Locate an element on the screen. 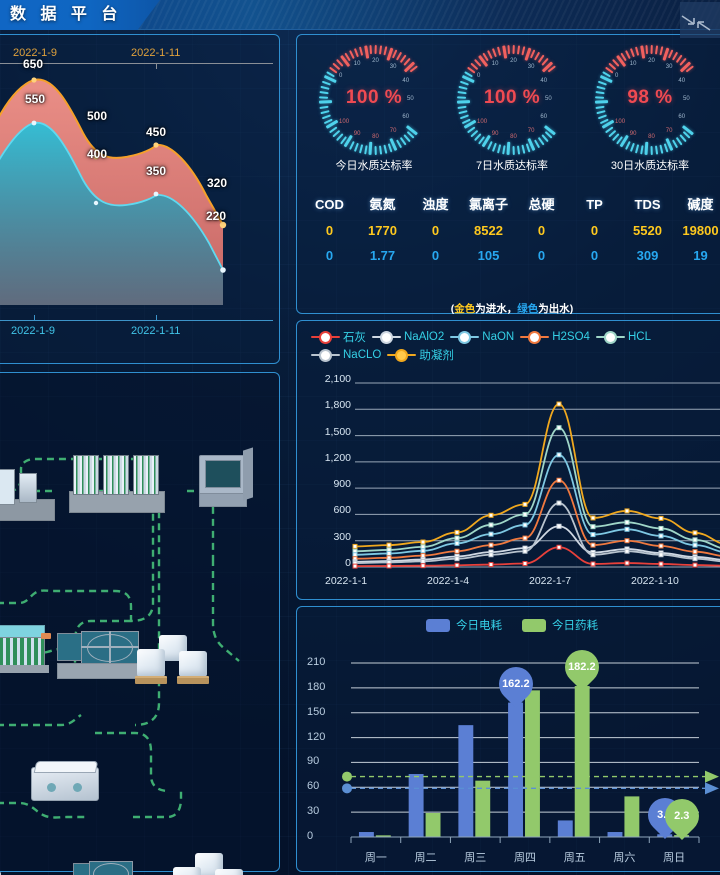 This screenshot has height=875, width=720. control-cabinet is located at coordinates (226, 480).